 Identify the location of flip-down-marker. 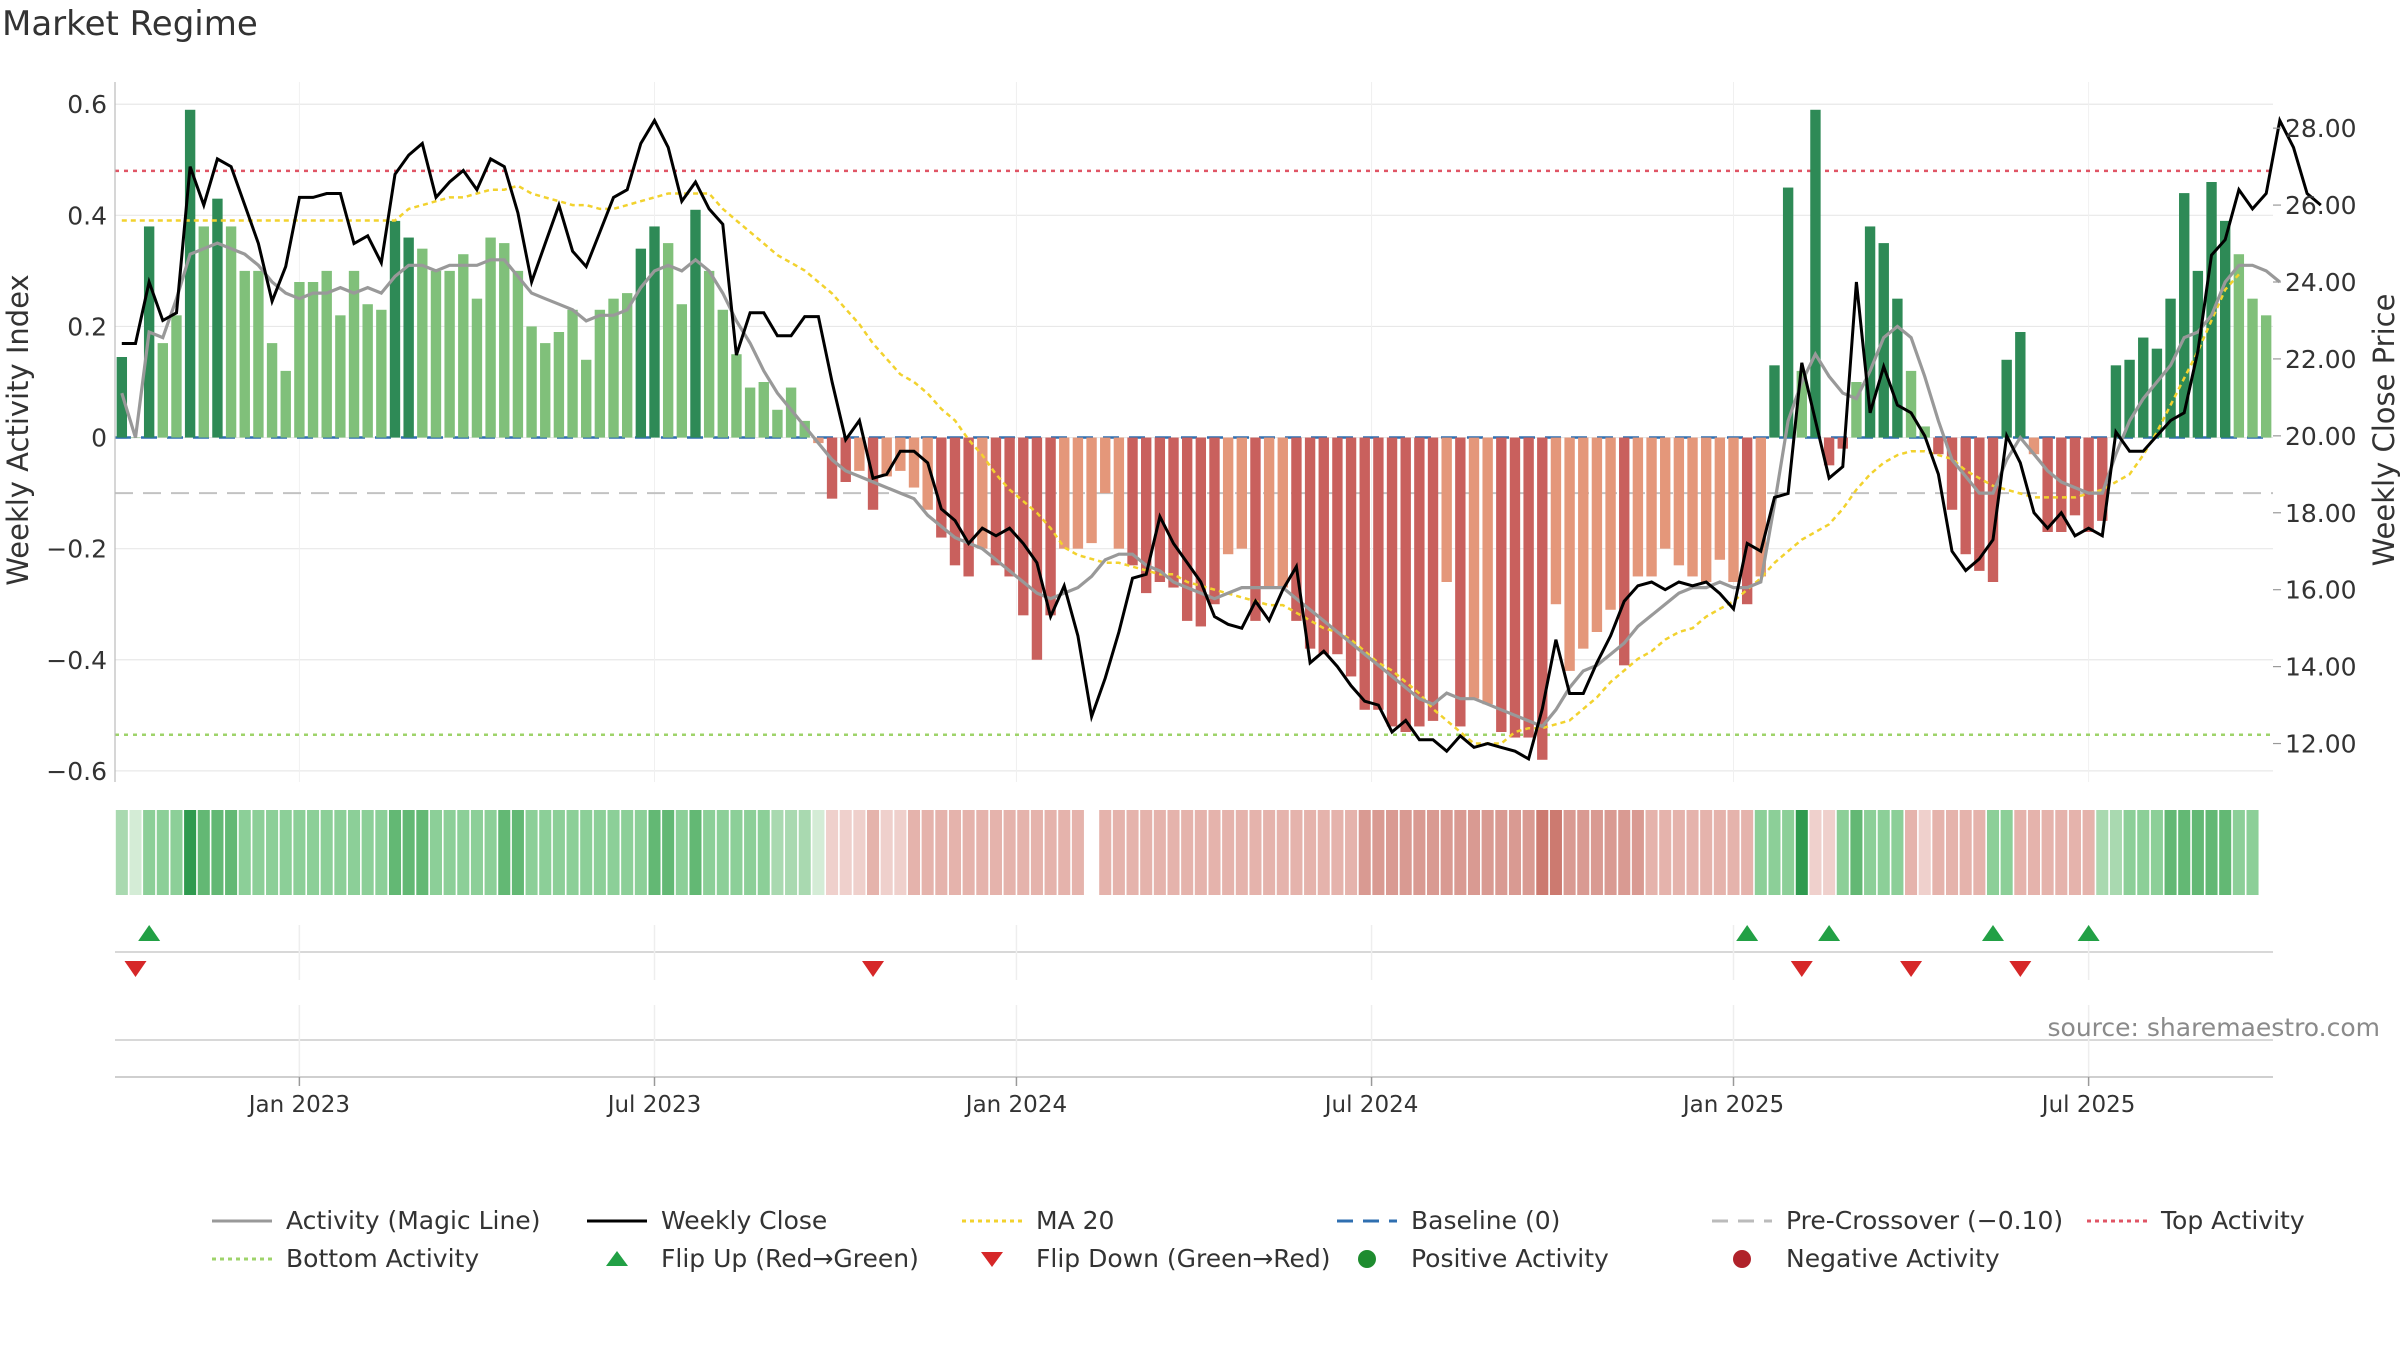
(1911, 969).